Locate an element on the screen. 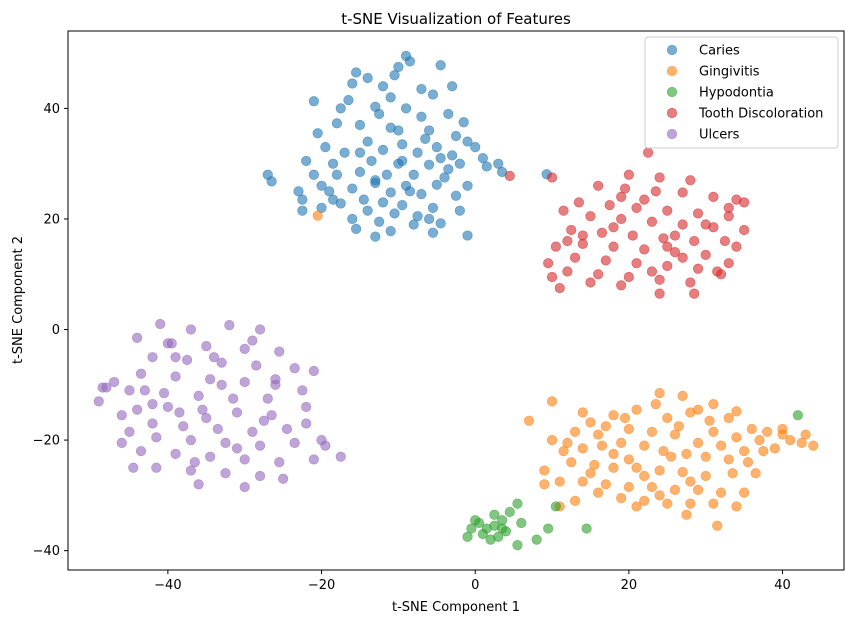 This screenshot has height=624, width=853. legend-label-1: Gingivitis is located at coordinates (729, 72).